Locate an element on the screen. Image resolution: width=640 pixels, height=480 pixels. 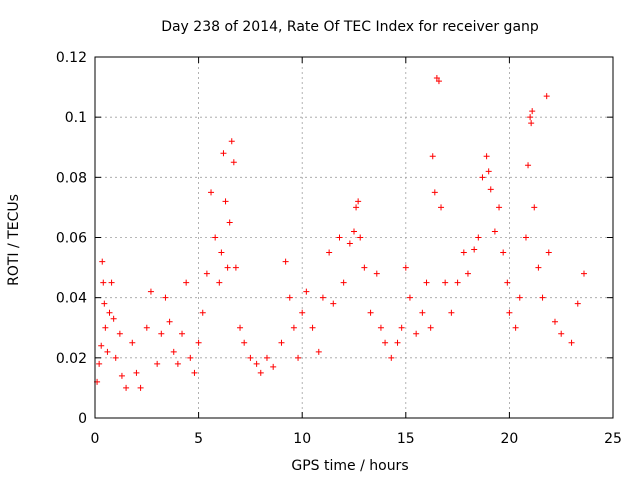
x-axis-label: GPS time / hours is located at coordinates (349, 466).